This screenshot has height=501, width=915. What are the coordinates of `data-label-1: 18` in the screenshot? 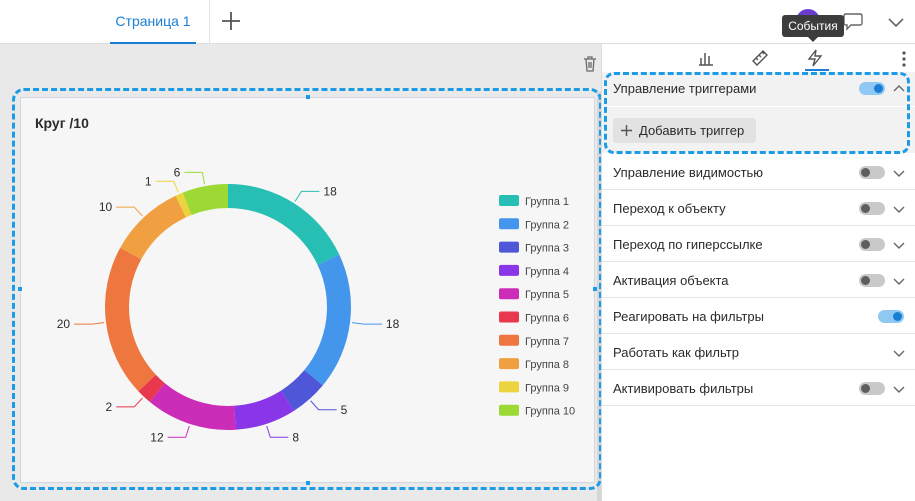 It's located at (330, 191).